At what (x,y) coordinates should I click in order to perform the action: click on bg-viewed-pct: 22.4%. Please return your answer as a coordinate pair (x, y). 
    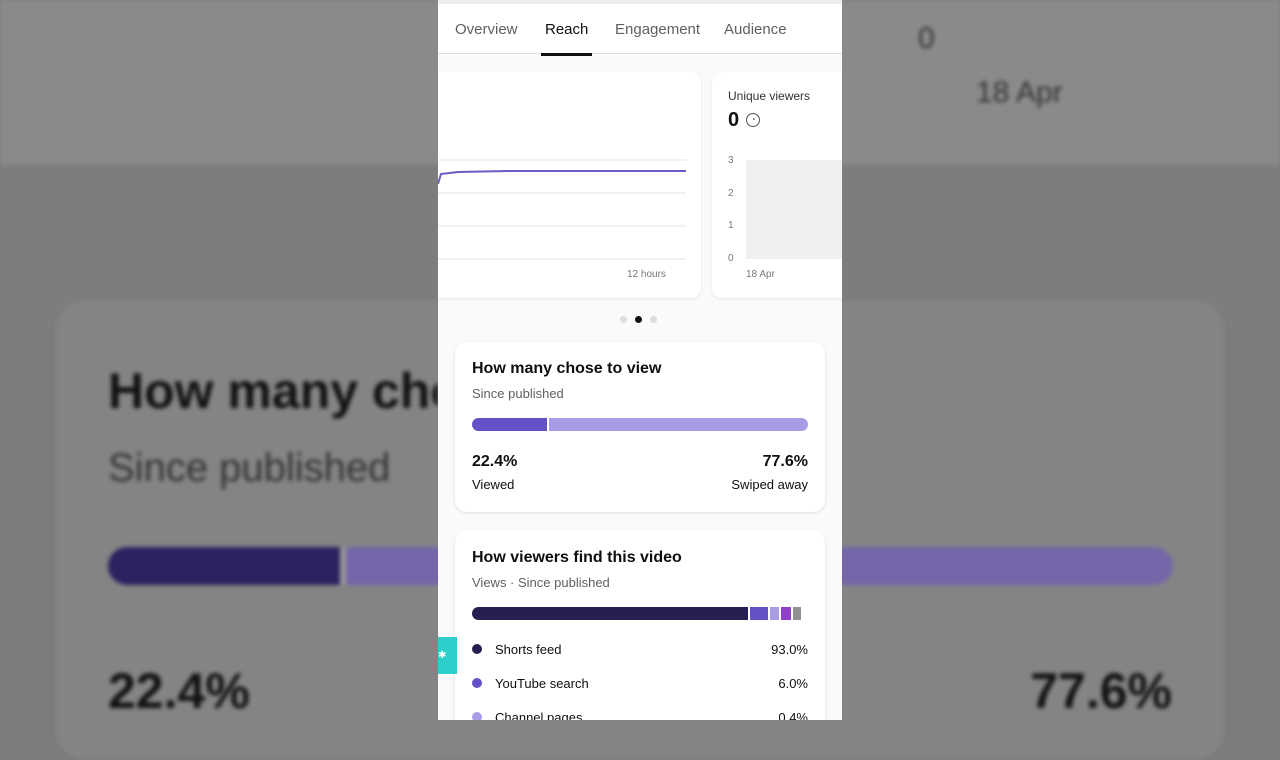
    Looking at the image, I should click on (179, 691).